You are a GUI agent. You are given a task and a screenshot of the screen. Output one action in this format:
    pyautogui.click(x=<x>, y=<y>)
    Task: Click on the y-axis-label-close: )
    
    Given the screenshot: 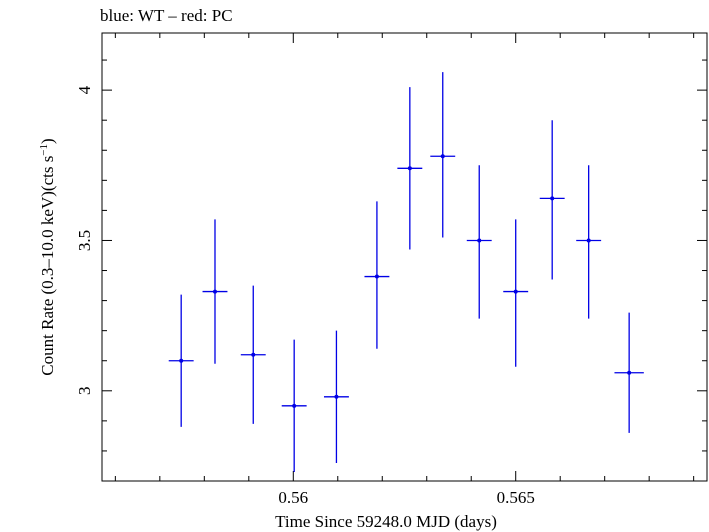 What is the action you would take?
    pyautogui.click(x=47, y=141)
    